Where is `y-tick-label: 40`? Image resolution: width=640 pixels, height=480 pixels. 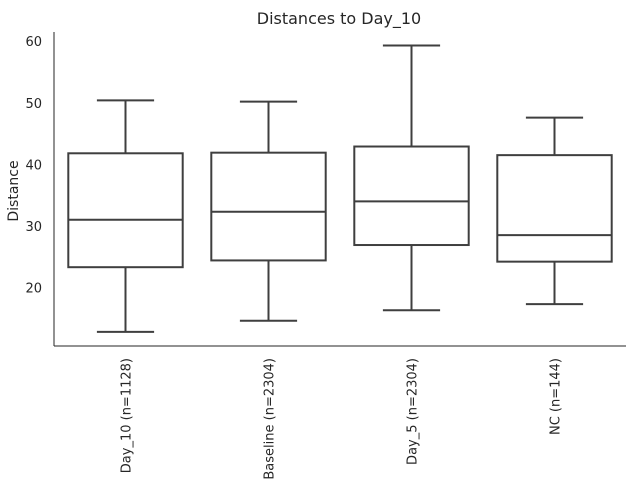 y-tick-label: 40 is located at coordinates (33, 165).